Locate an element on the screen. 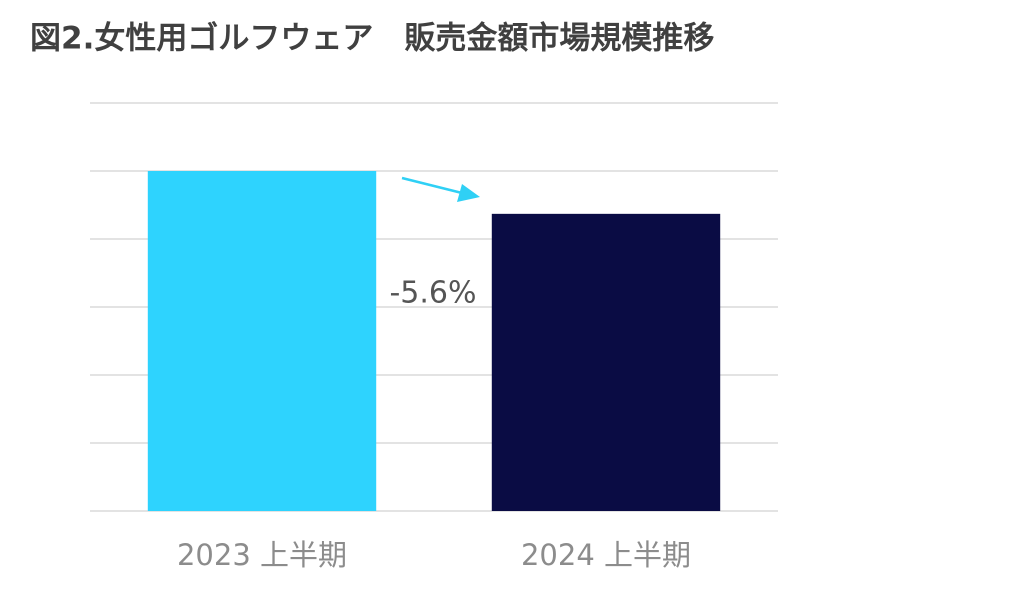  chart-title: 図2.女性用ゴルフウェア 販売金額市場規模推移 is located at coordinates (372, 39).